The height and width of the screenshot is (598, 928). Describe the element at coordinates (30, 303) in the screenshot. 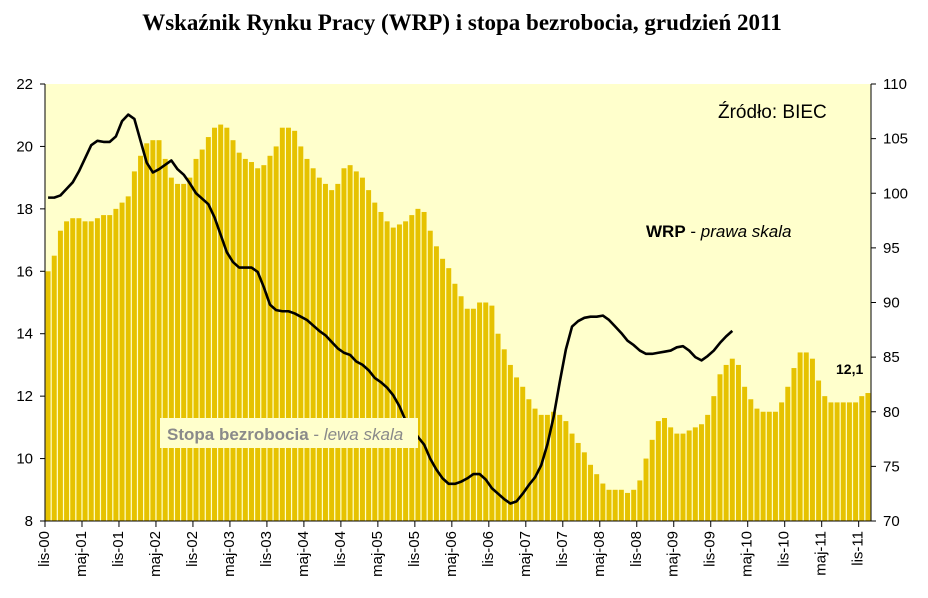

I see `left-axis: 8 10 12 14 16 18 20 22` at that location.